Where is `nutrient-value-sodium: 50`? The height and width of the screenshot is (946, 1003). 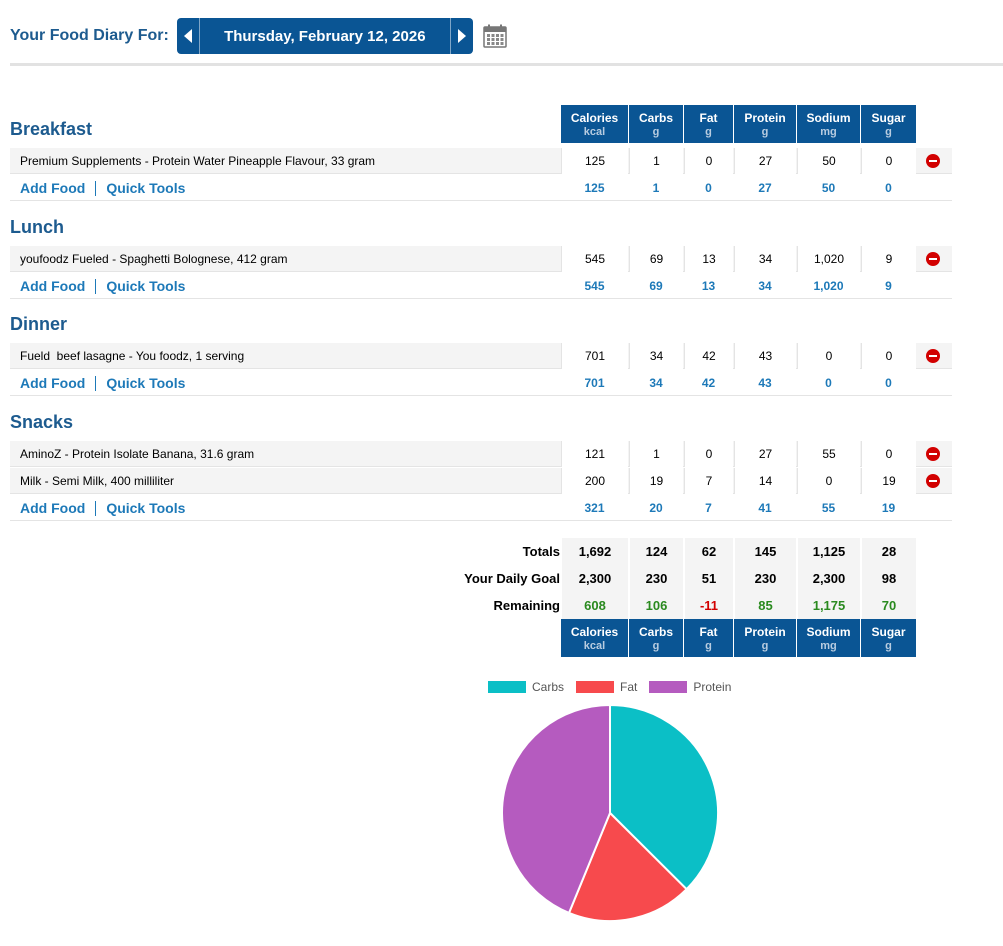 nutrient-value-sodium: 50 is located at coordinates (828, 161).